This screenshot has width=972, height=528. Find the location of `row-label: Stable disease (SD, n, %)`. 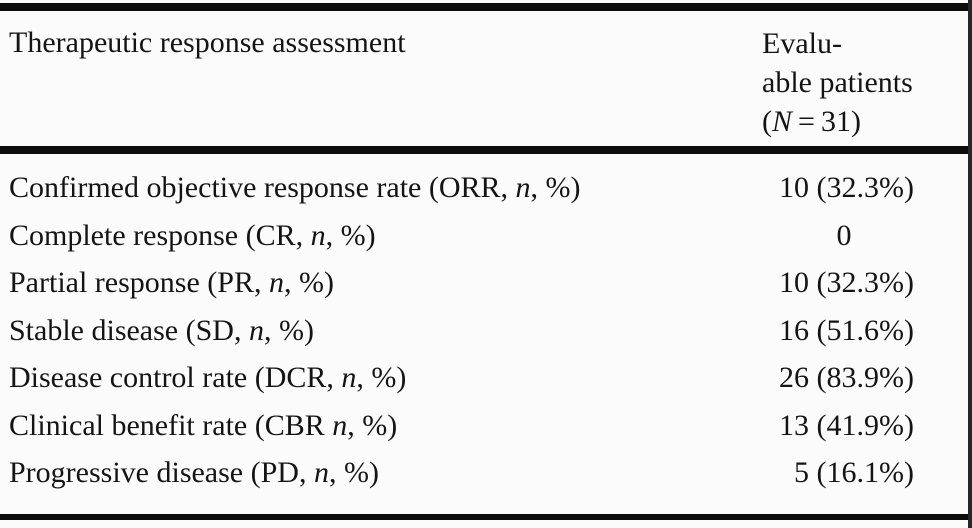

row-label: Stable disease (SD, n, %) is located at coordinates (375, 331).